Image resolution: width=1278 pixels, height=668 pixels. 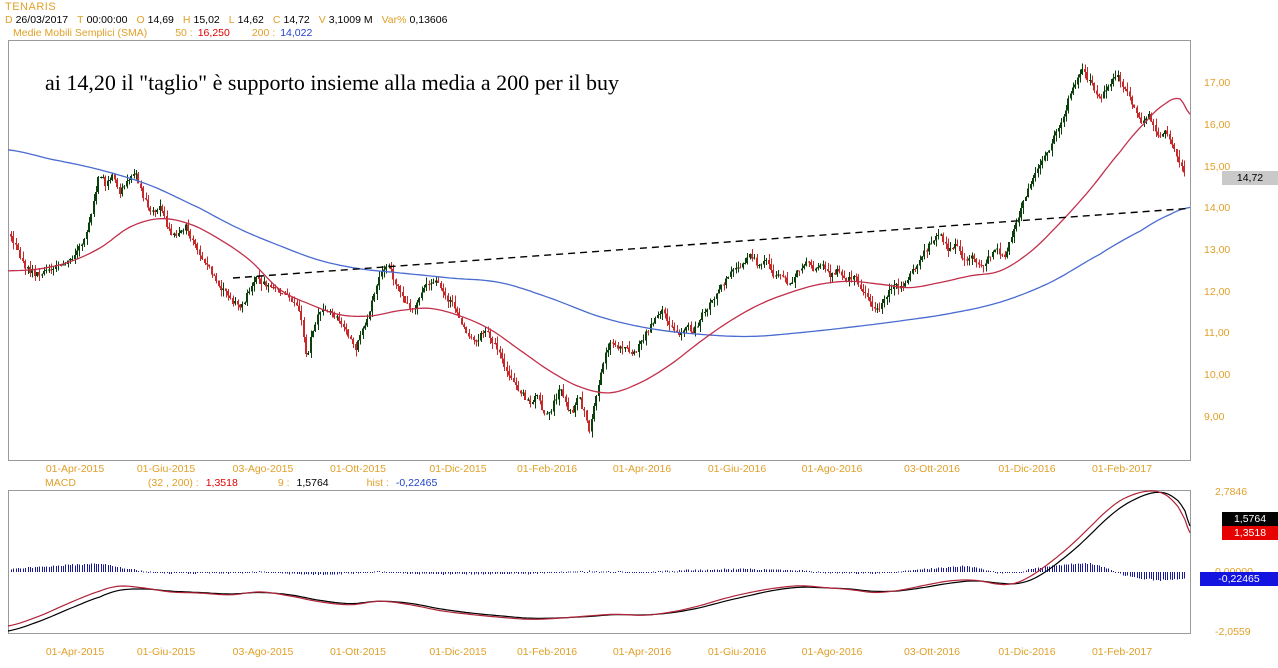 What do you see at coordinates (428, 20) in the screenshot?
I see `var-value: 0,13606` at bounding box center [428, 20].